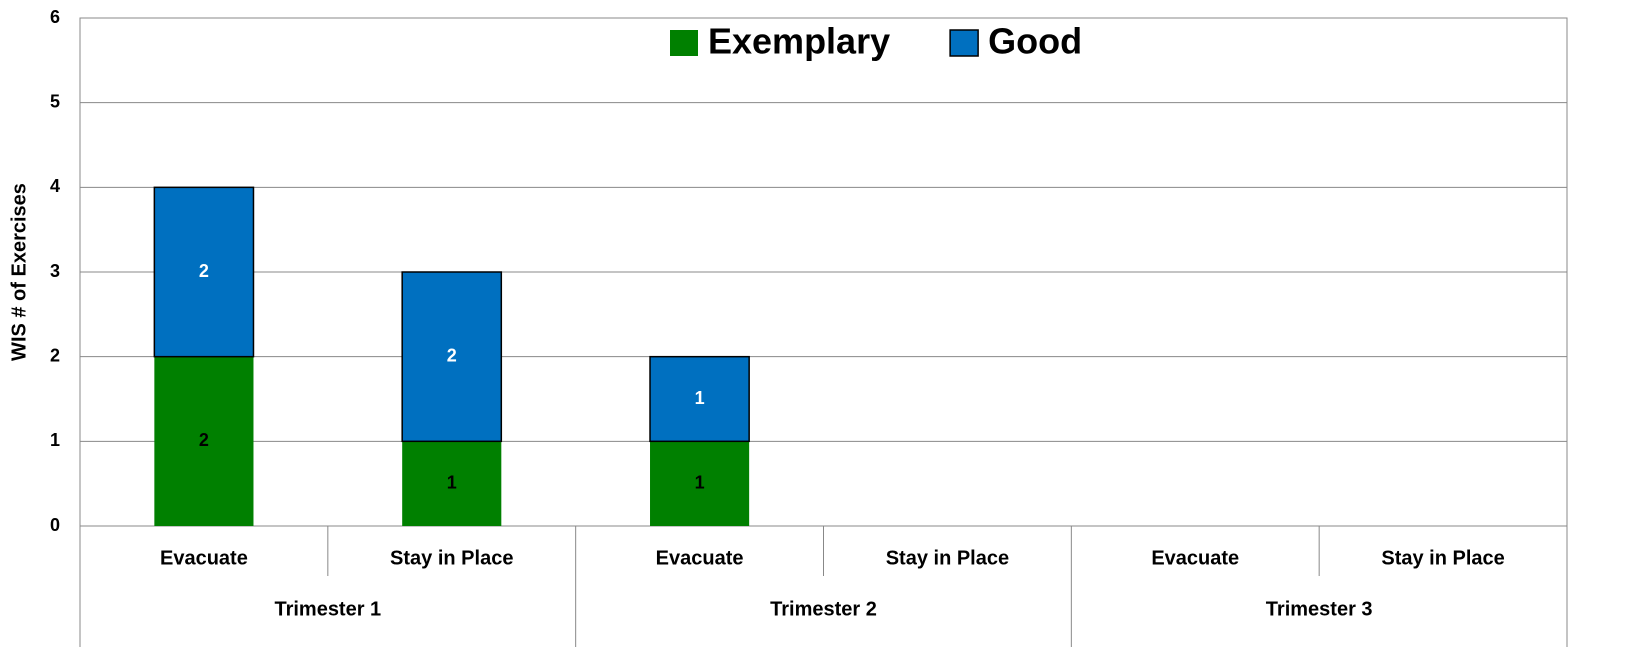 The height and width of the screenshot is (647, 1625). What do you see at coordinates (55, 101) in the screenshot?
I see `y-tick-label: 5` at bounding box center [55, 101].